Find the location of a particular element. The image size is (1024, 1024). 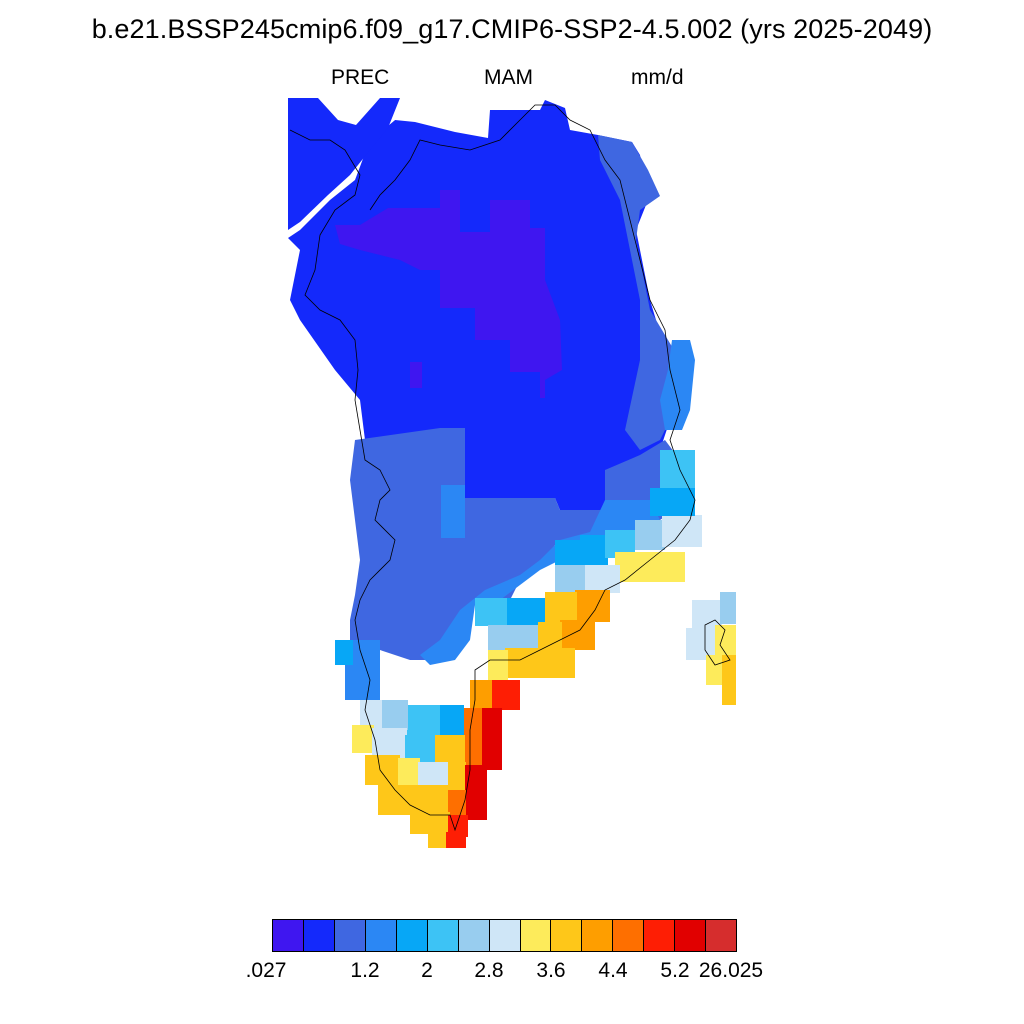

colorbar-tick-label: 4.4 is located at coordinates (613, 970).